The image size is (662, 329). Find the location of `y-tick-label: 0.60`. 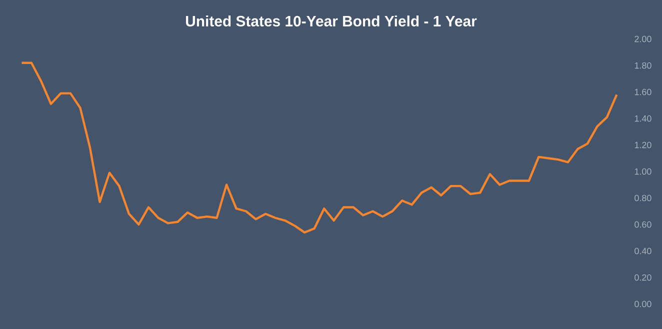

y-tick-label: 0.60 is located at coordinates (643, 224).